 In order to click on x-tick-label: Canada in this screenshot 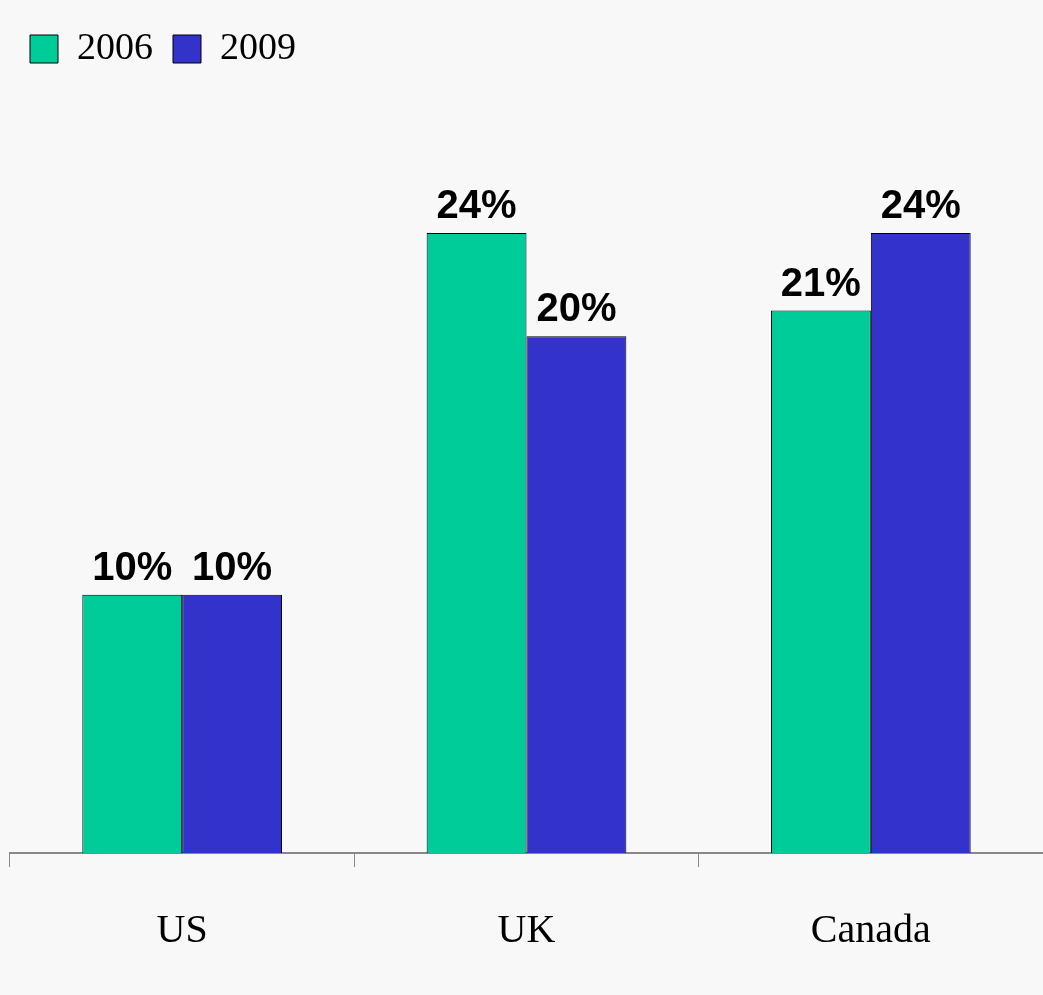, I will do `click(871, 928)`.